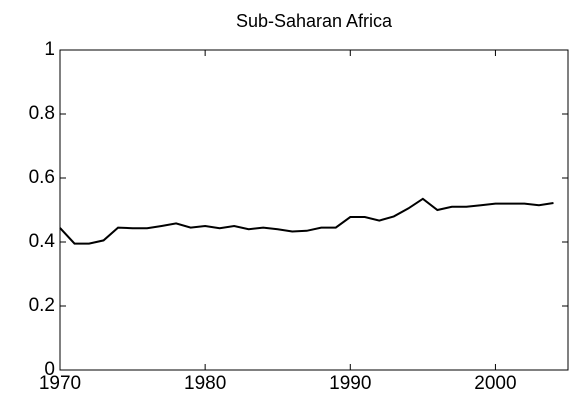  I want to click on y-tick-label: 0, so click(49, 369).